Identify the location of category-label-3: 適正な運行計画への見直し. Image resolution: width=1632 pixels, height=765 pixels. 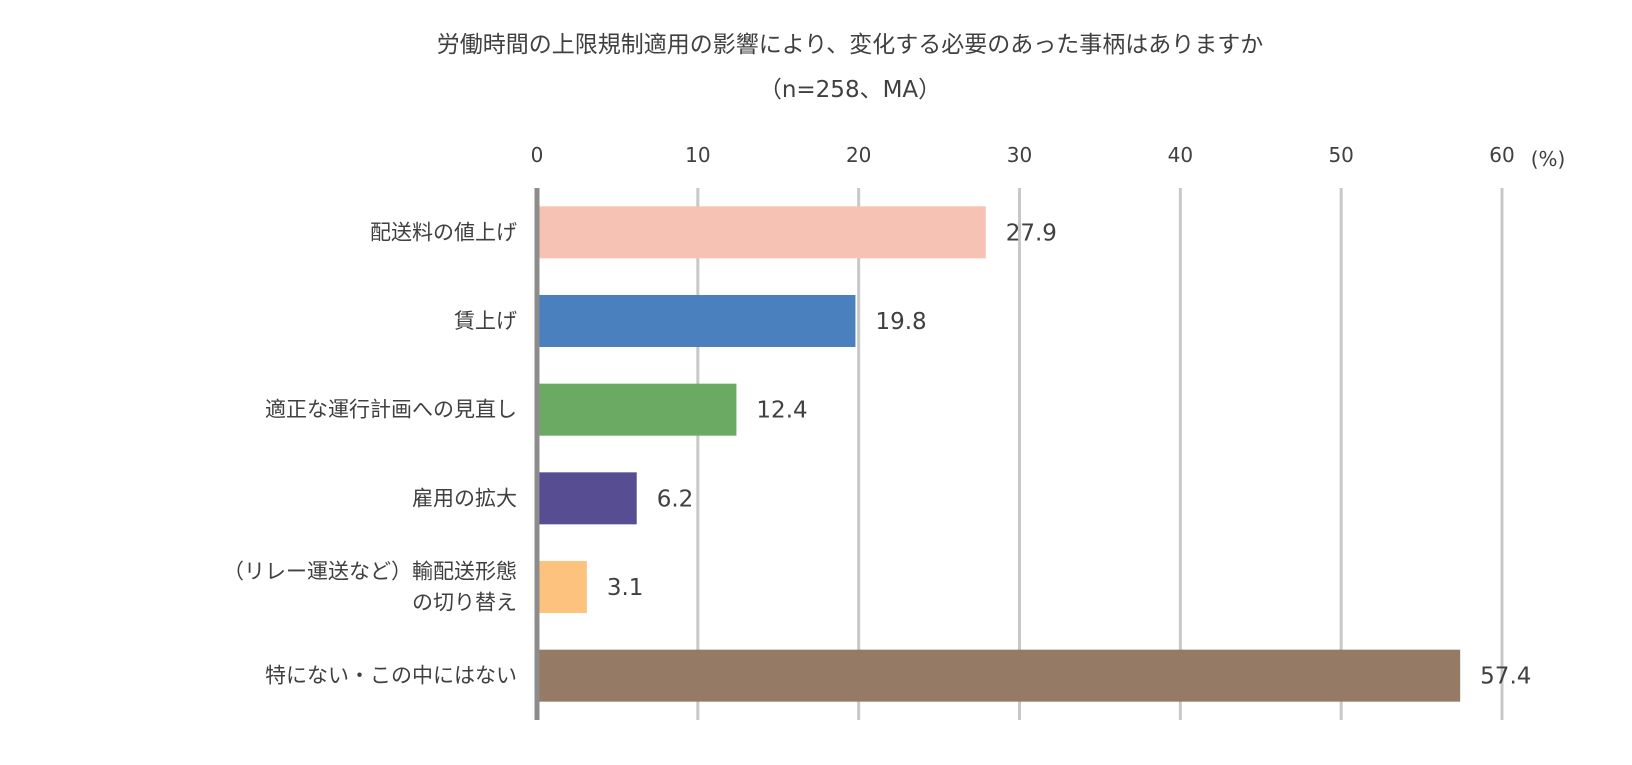
(391, 410).